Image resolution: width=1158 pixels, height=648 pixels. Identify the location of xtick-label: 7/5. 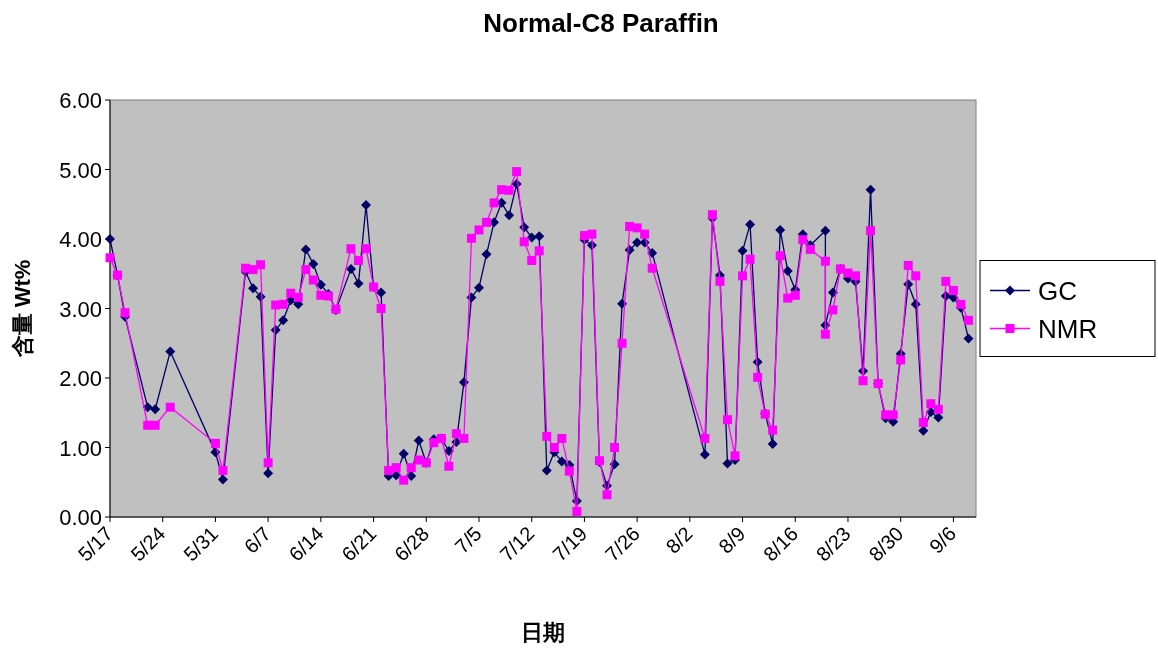
(468, 540).